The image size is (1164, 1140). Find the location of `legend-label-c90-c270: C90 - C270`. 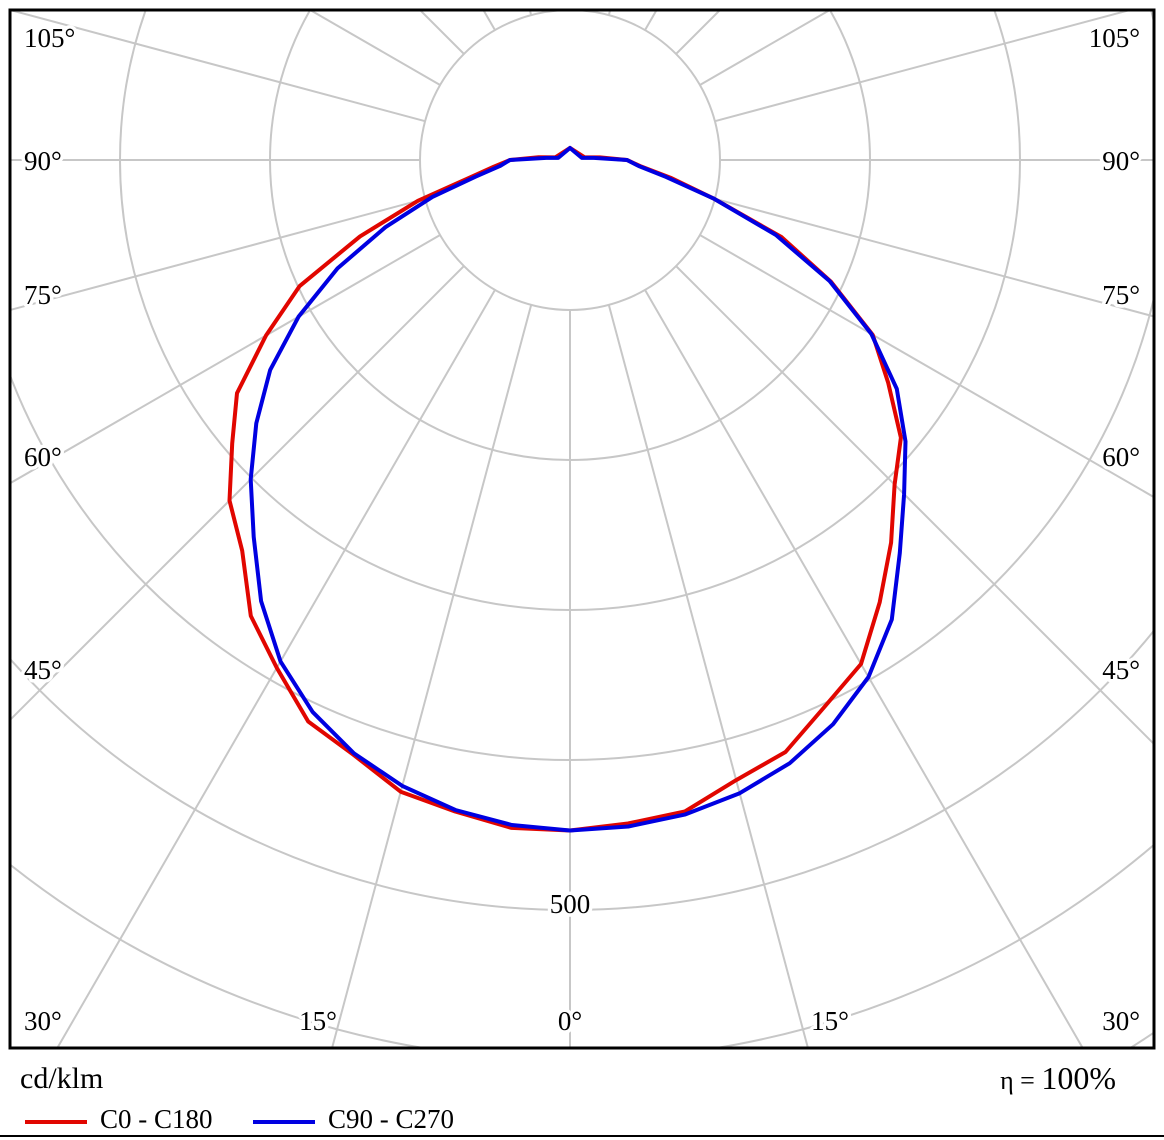

legend-label-c90-c270: C90 - C270 is located at coordinates (391, 1119).